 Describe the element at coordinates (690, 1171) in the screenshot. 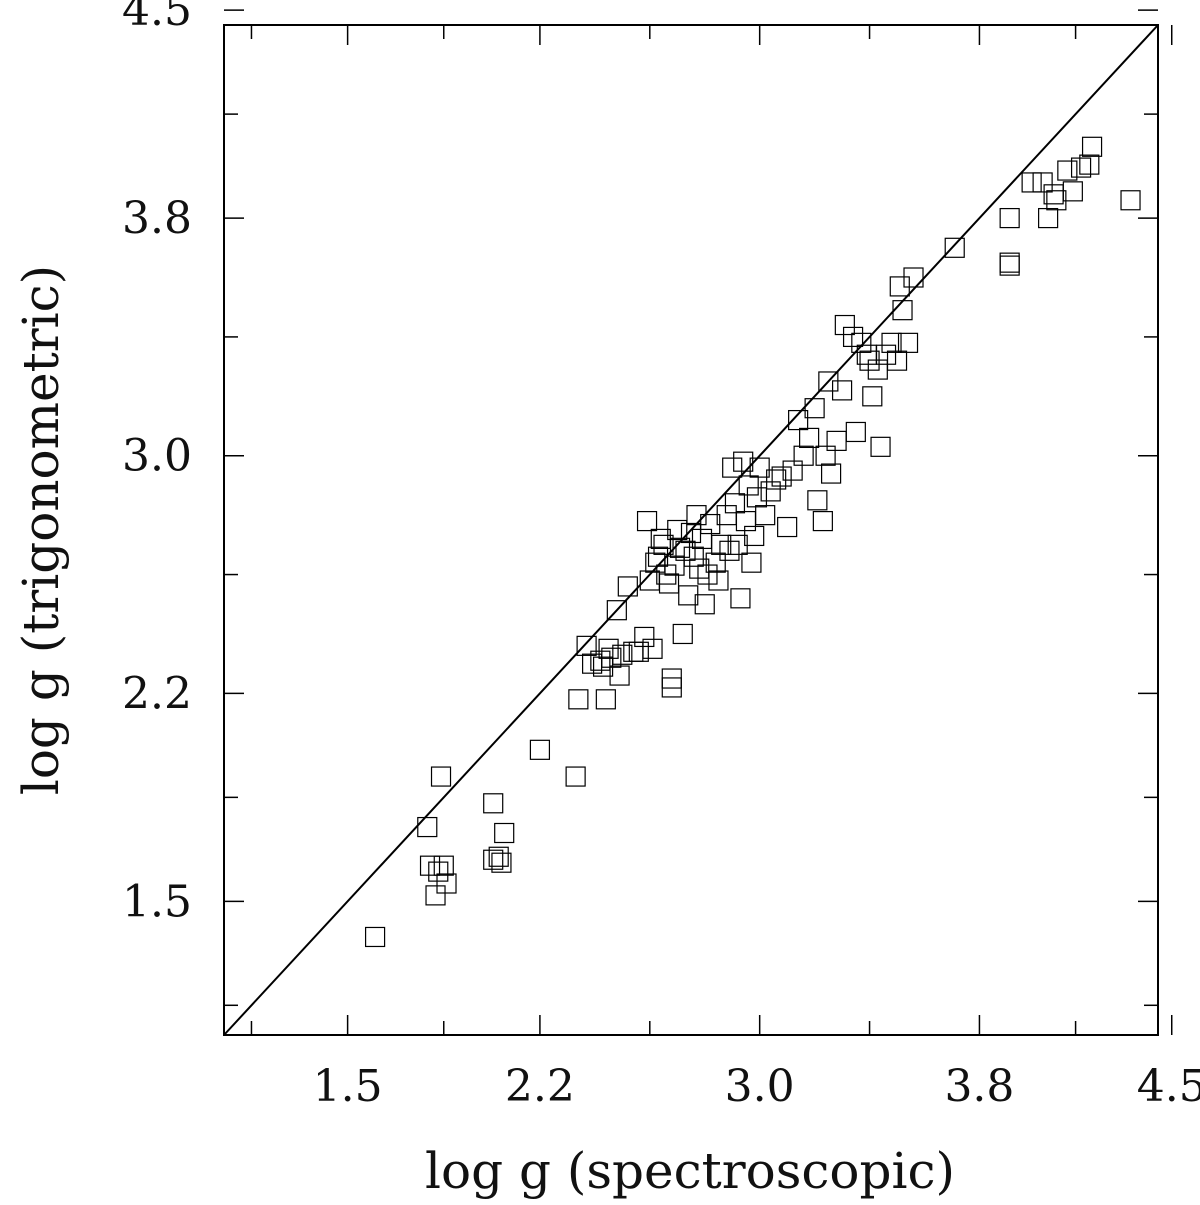

I see `x-axis-label: log g (spectroscopic)` at that location.